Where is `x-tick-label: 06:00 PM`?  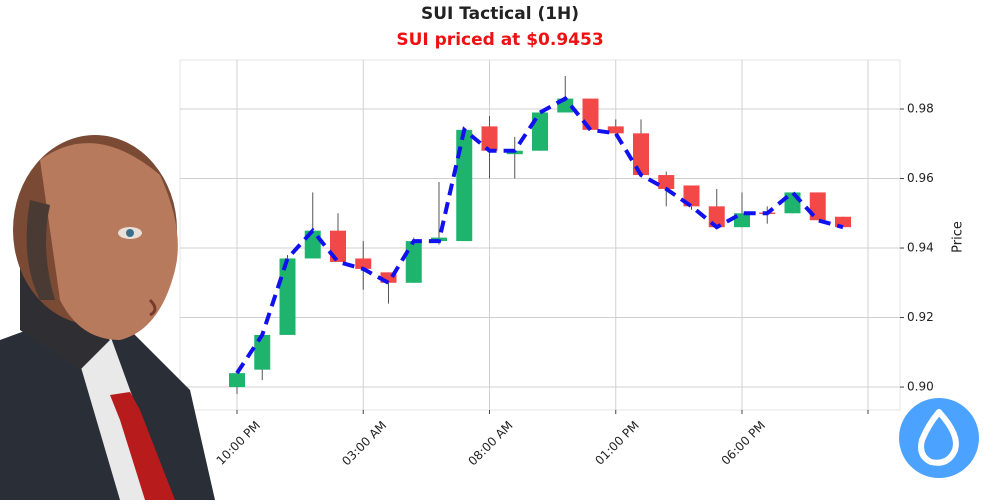
x-tick-label: 06:00 PM is located at coordinates (743, 442).